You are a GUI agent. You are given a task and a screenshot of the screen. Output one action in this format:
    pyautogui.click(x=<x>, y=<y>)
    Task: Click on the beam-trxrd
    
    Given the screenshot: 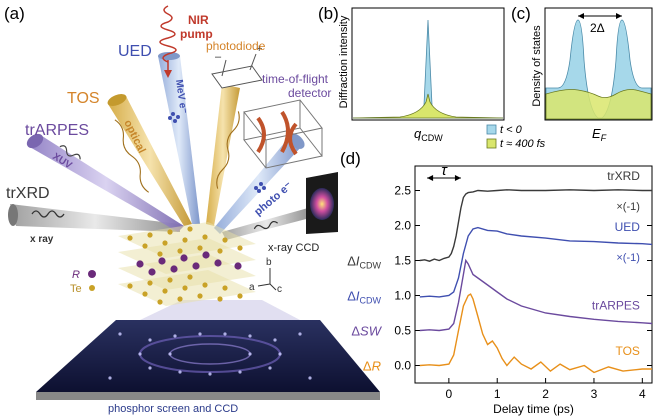 What is the action you would take?
    pyautogui.click(x=94, y=218)
    